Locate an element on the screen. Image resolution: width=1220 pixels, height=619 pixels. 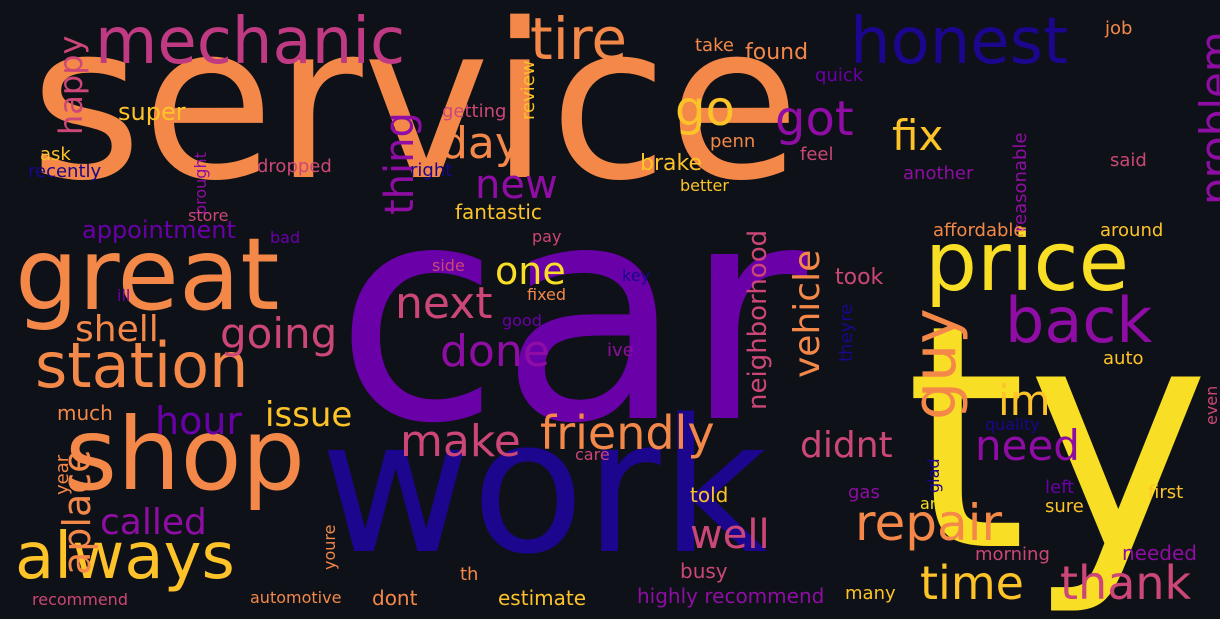
cloud-word: even is located at coordinates (1211, 405).